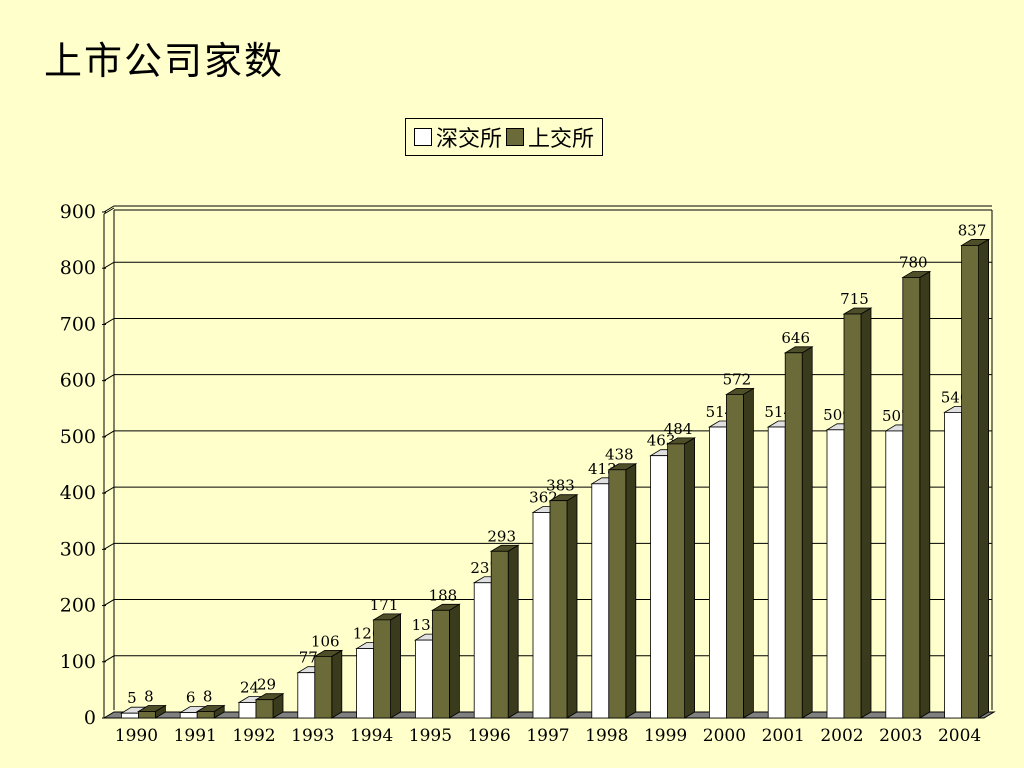 The image size is (1024, 768). Describe the element at coordinates (78, 493) in the screenshot. I see `y-tick-label: 400` at that location.